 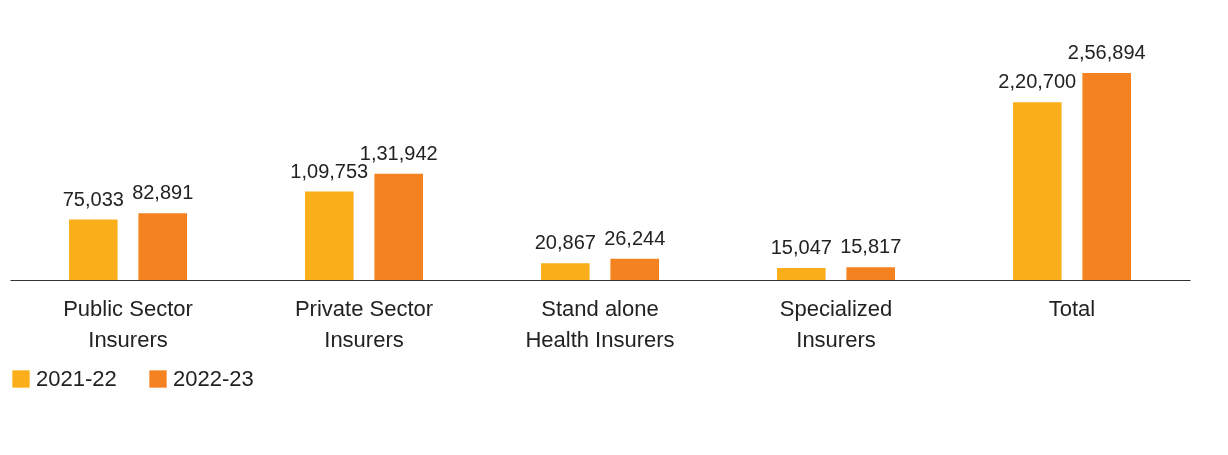 What do you see at coordinates (871, 246) in the screenshot?
I see `data-label: 15,817` at bounding box center [871, 246].